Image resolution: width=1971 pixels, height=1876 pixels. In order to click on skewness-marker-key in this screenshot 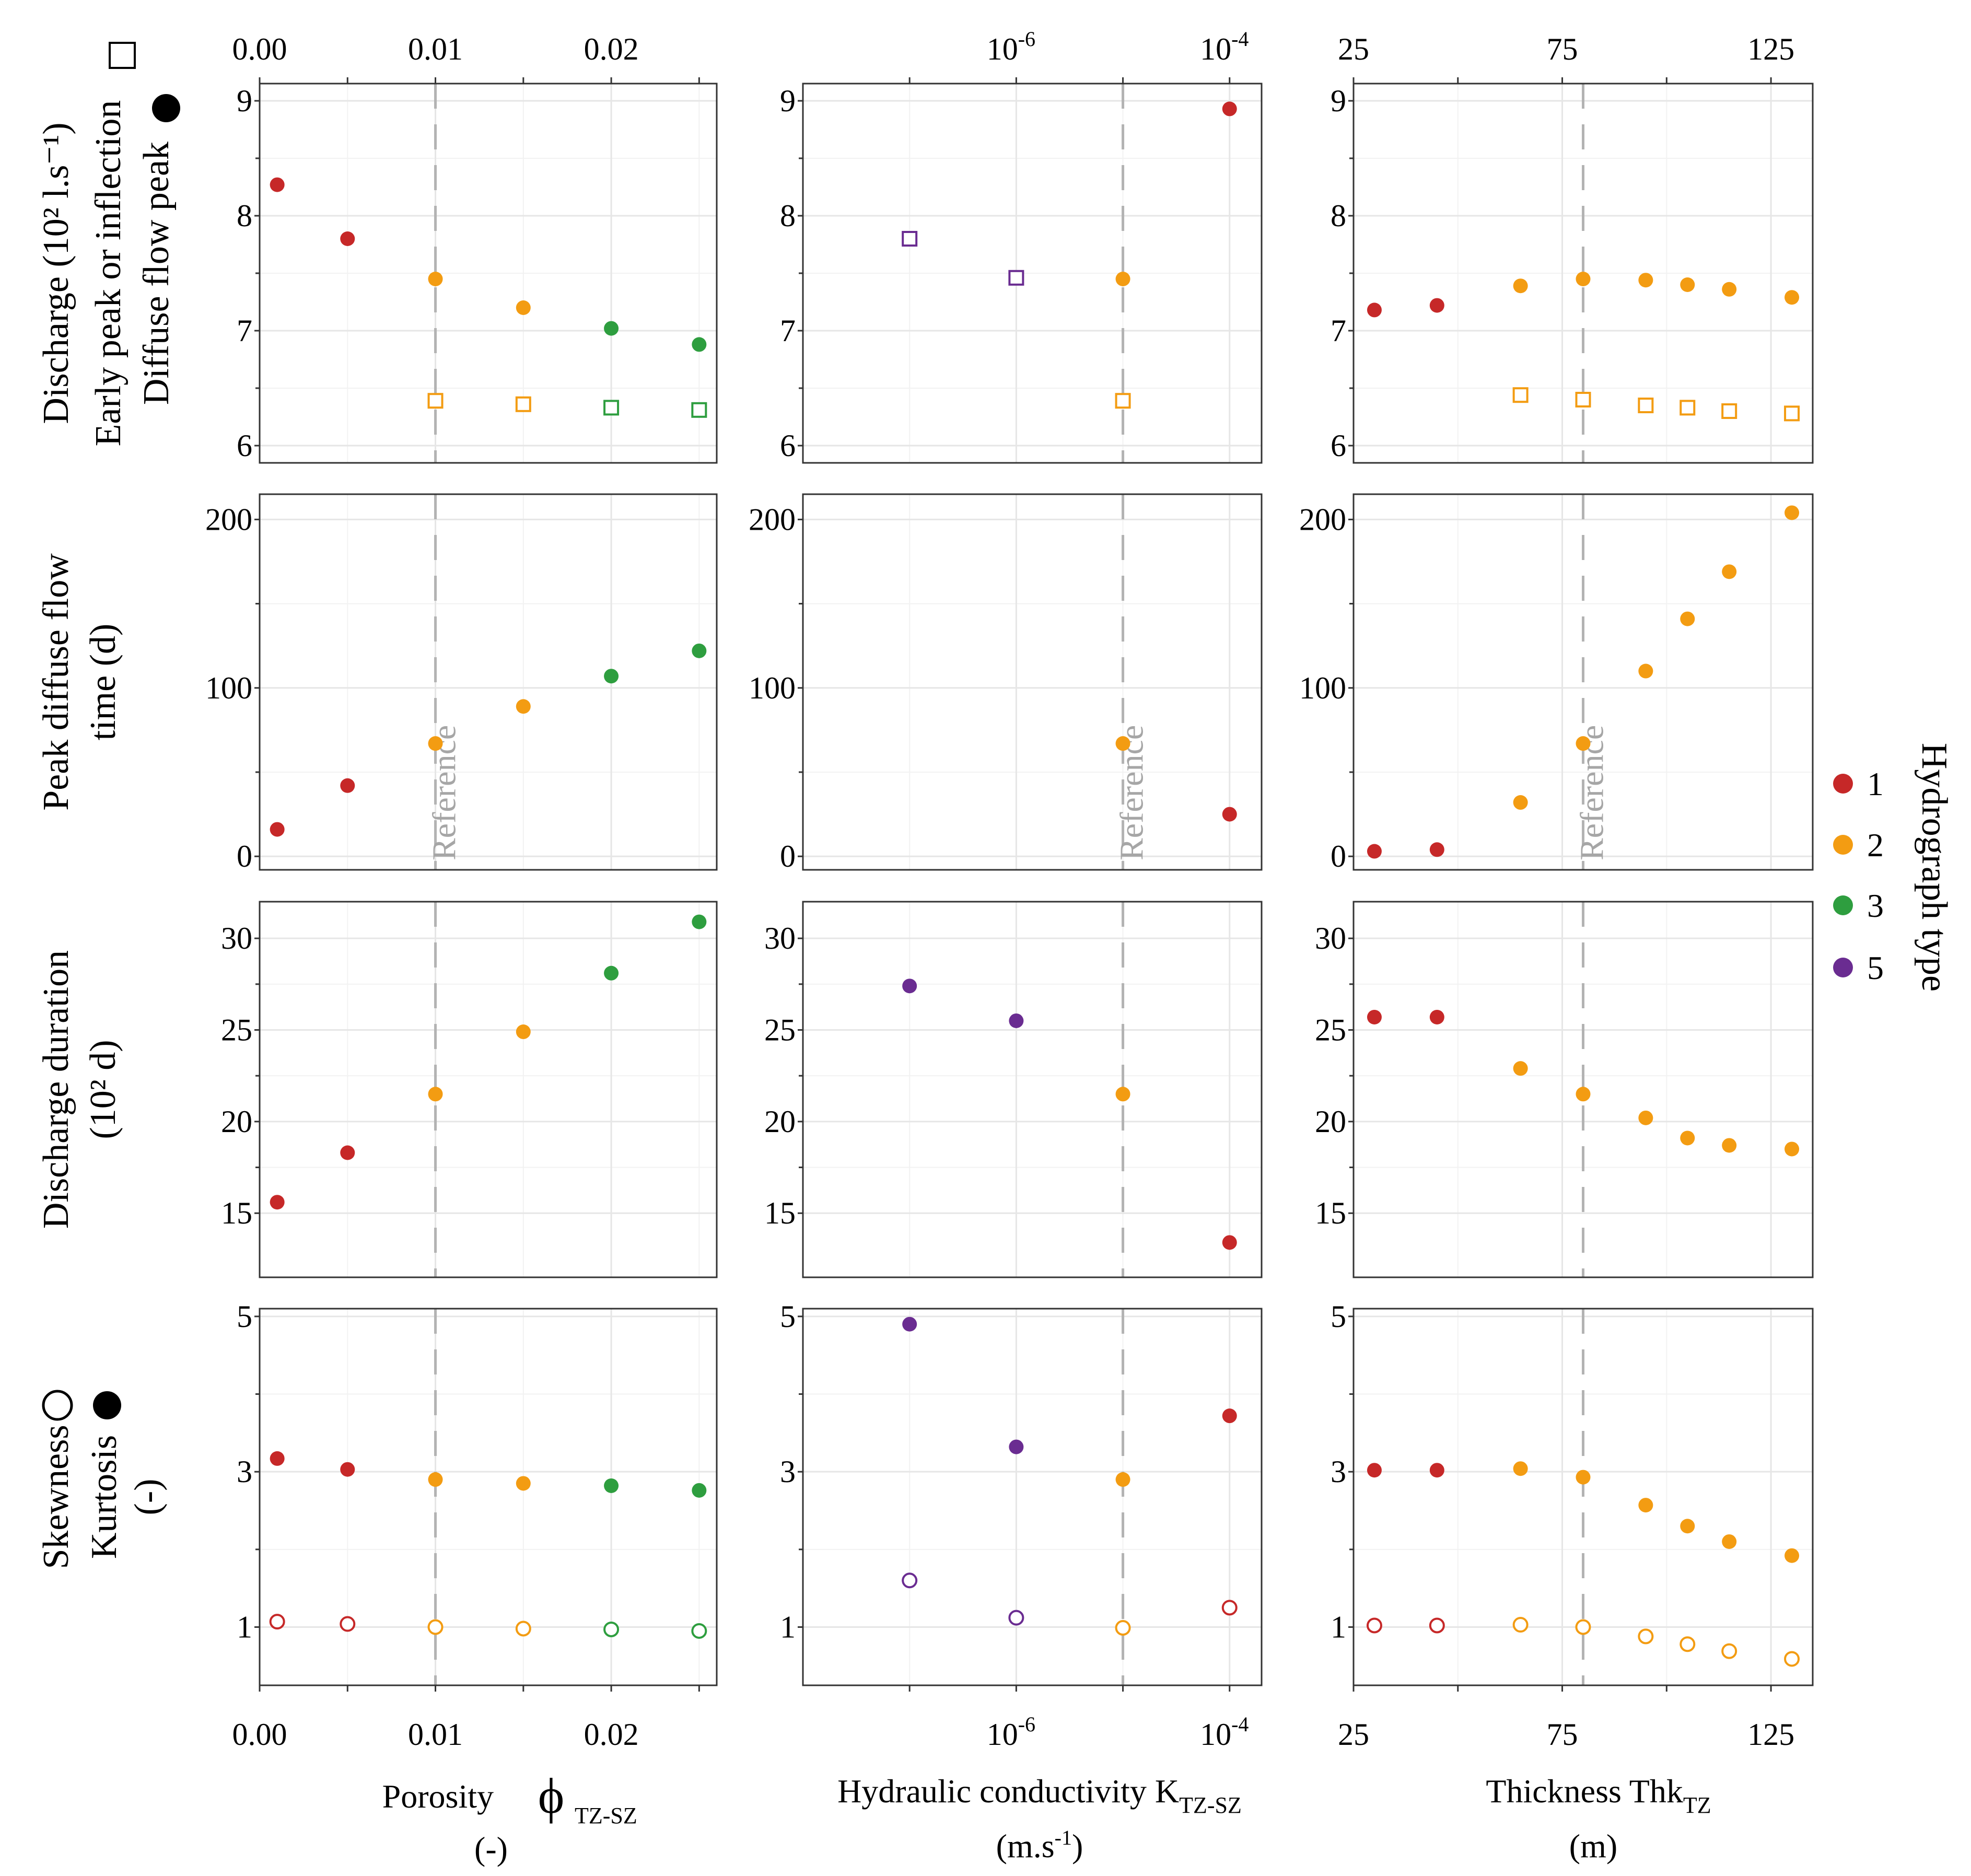, I will do `click(58, 1405)`.